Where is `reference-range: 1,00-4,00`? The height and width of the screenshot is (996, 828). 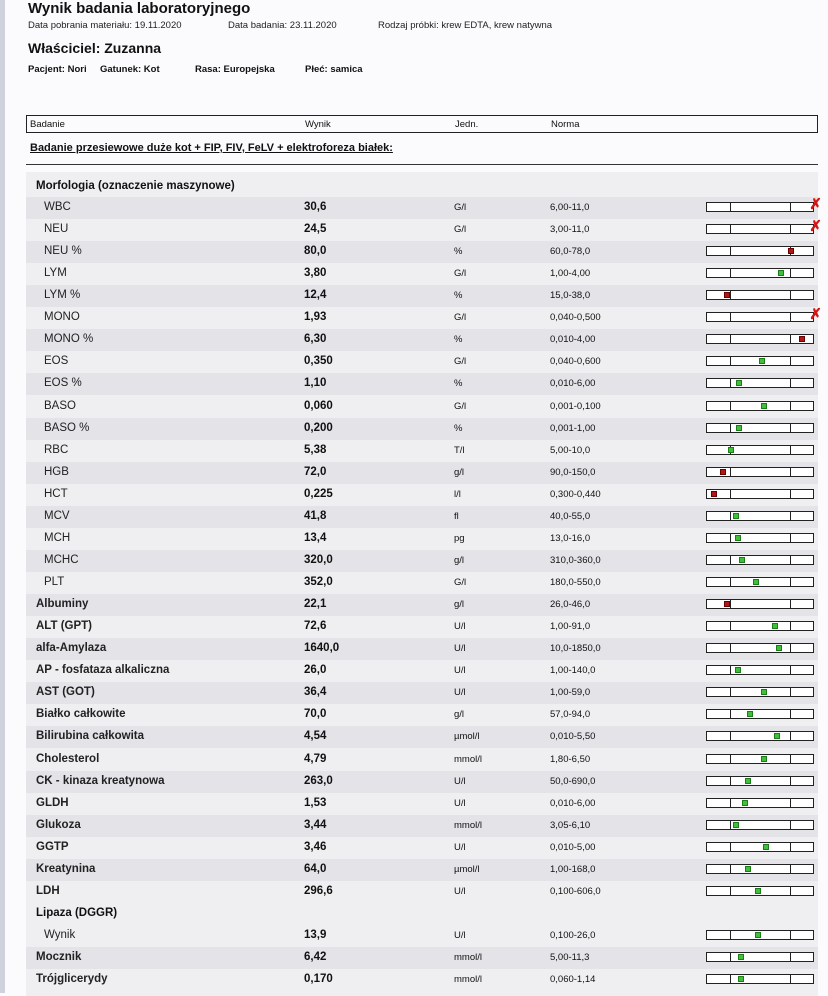 reference-range: 1,00-4,00 is located at coordinates (570, 274).